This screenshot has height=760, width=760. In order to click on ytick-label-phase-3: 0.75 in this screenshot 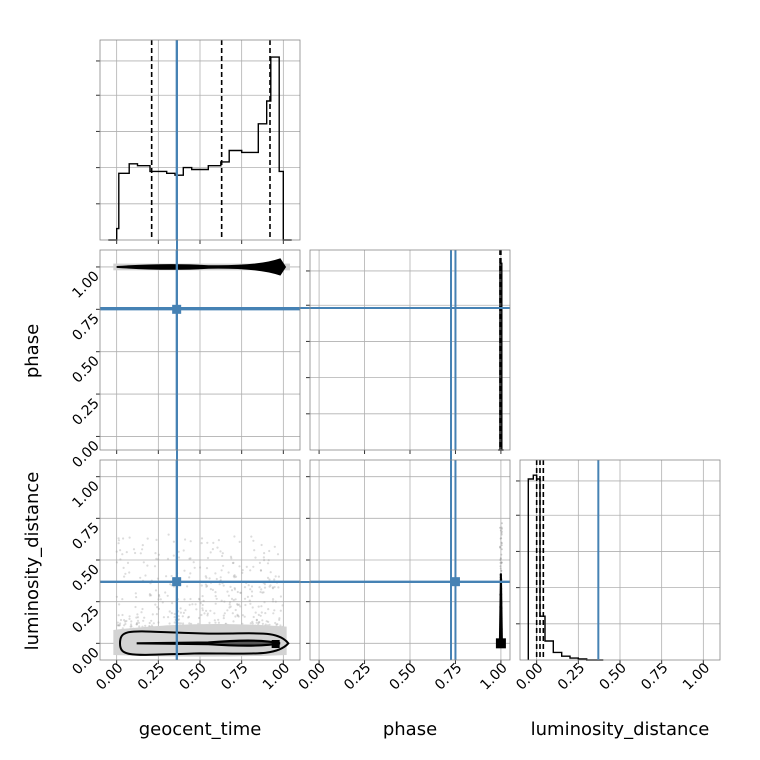, I will do `click(85, 327)`.